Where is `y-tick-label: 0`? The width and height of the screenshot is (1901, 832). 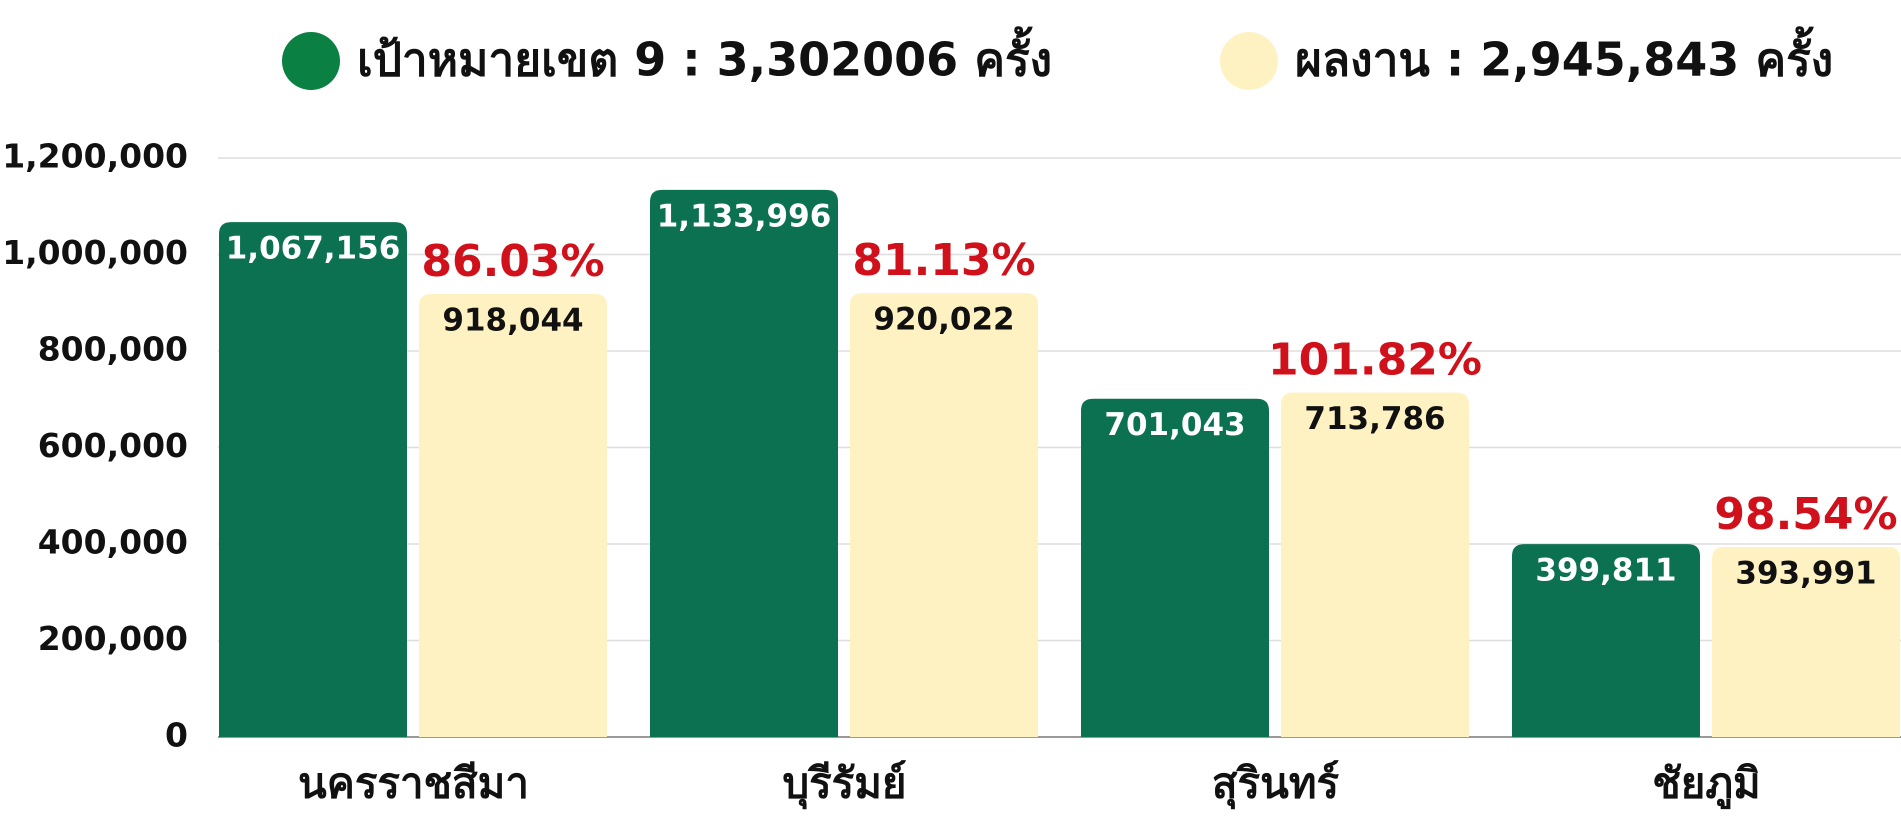
y-tick-label: 0 is located at coordinates (176, 735).